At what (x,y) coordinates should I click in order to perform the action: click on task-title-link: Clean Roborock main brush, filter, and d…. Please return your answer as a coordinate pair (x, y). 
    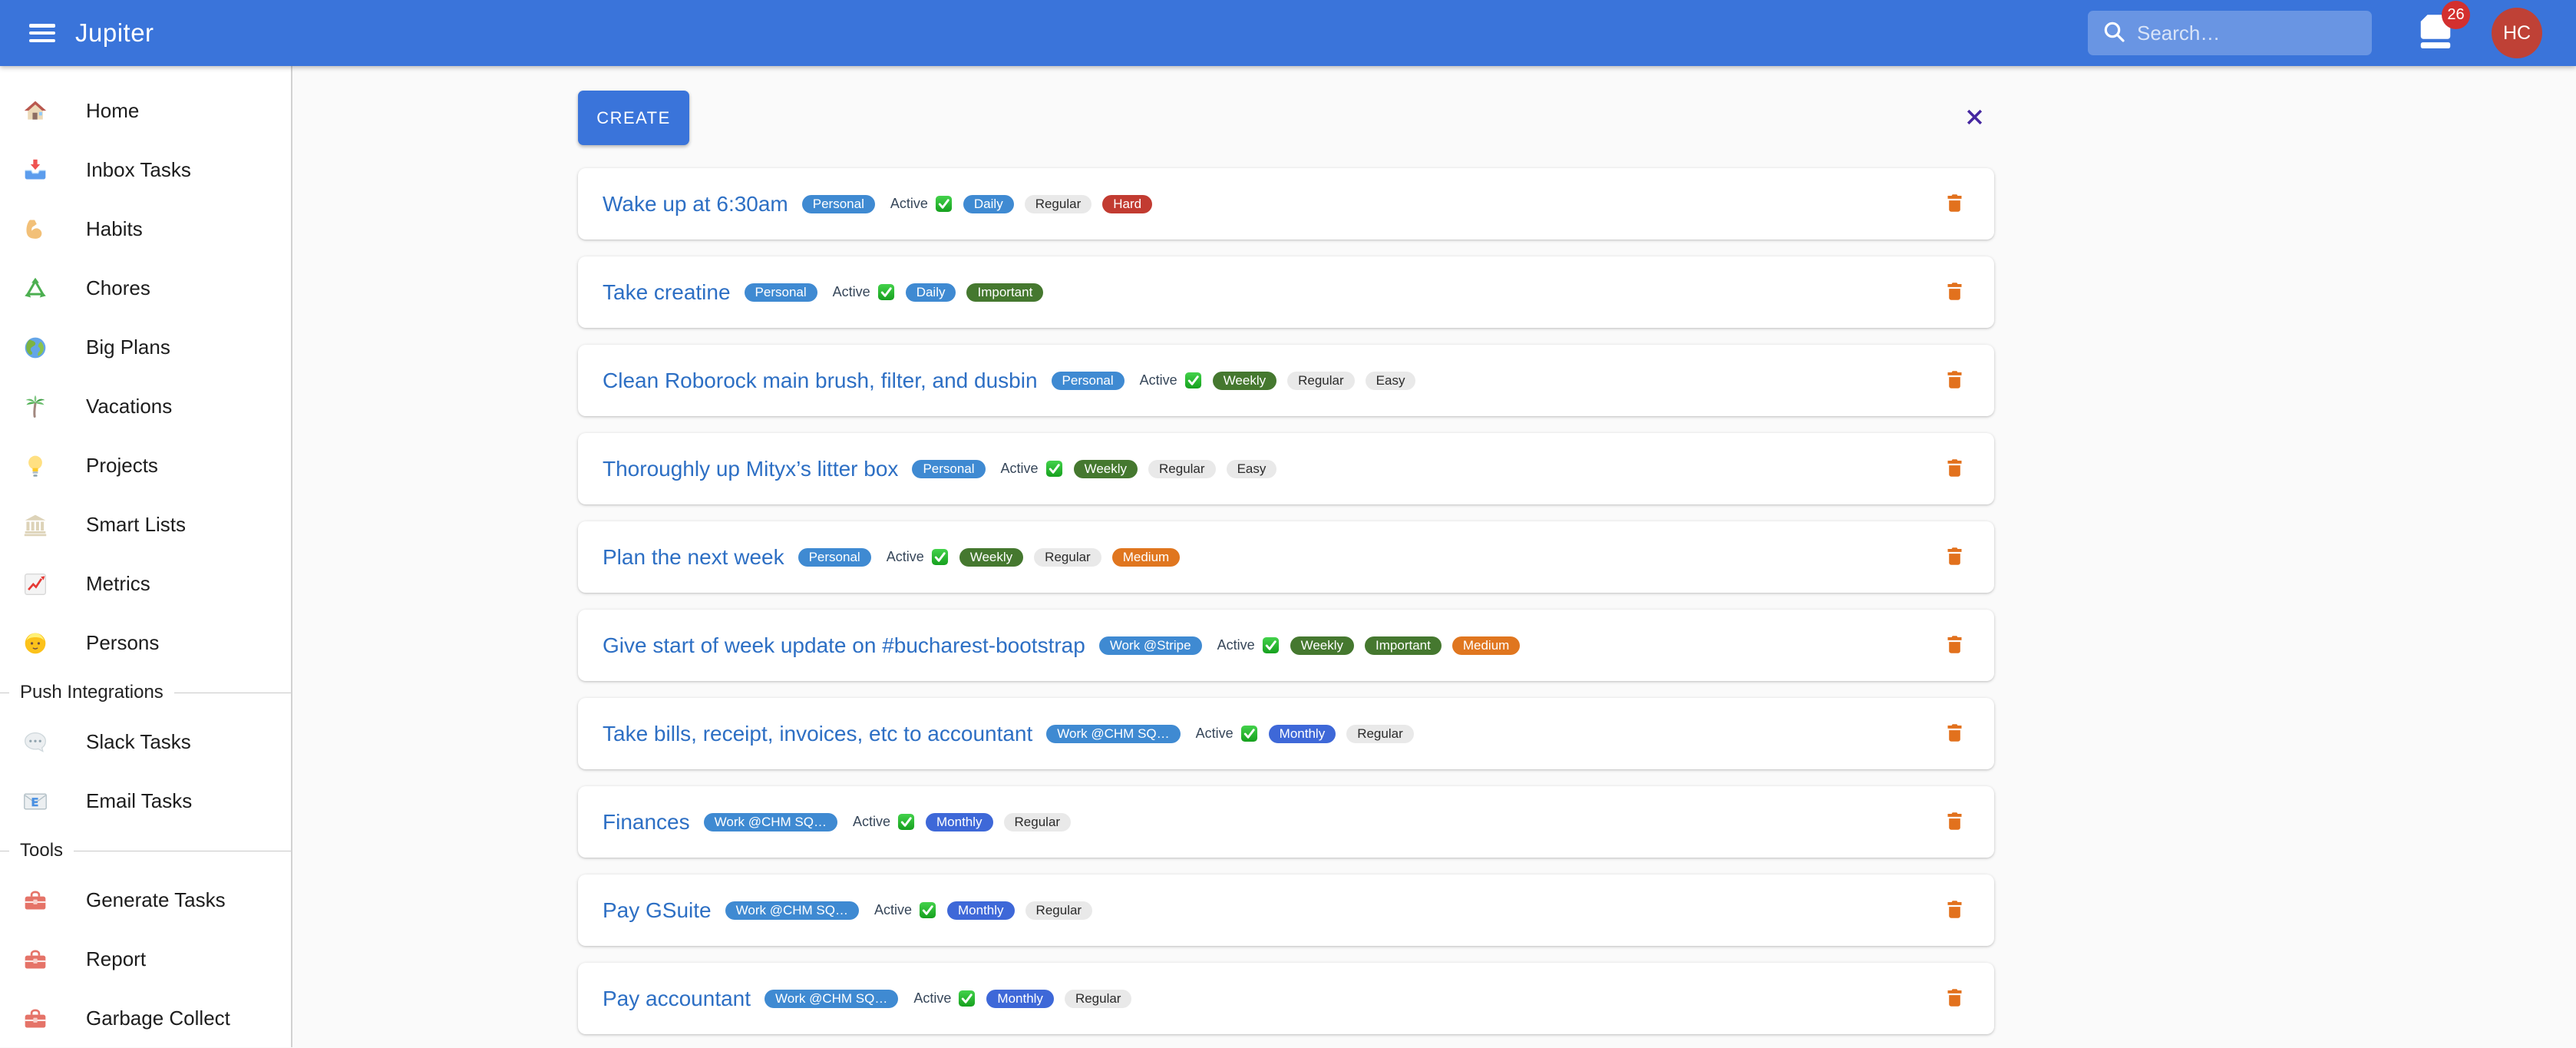
    Looking at the image, I should click on (820, 381).